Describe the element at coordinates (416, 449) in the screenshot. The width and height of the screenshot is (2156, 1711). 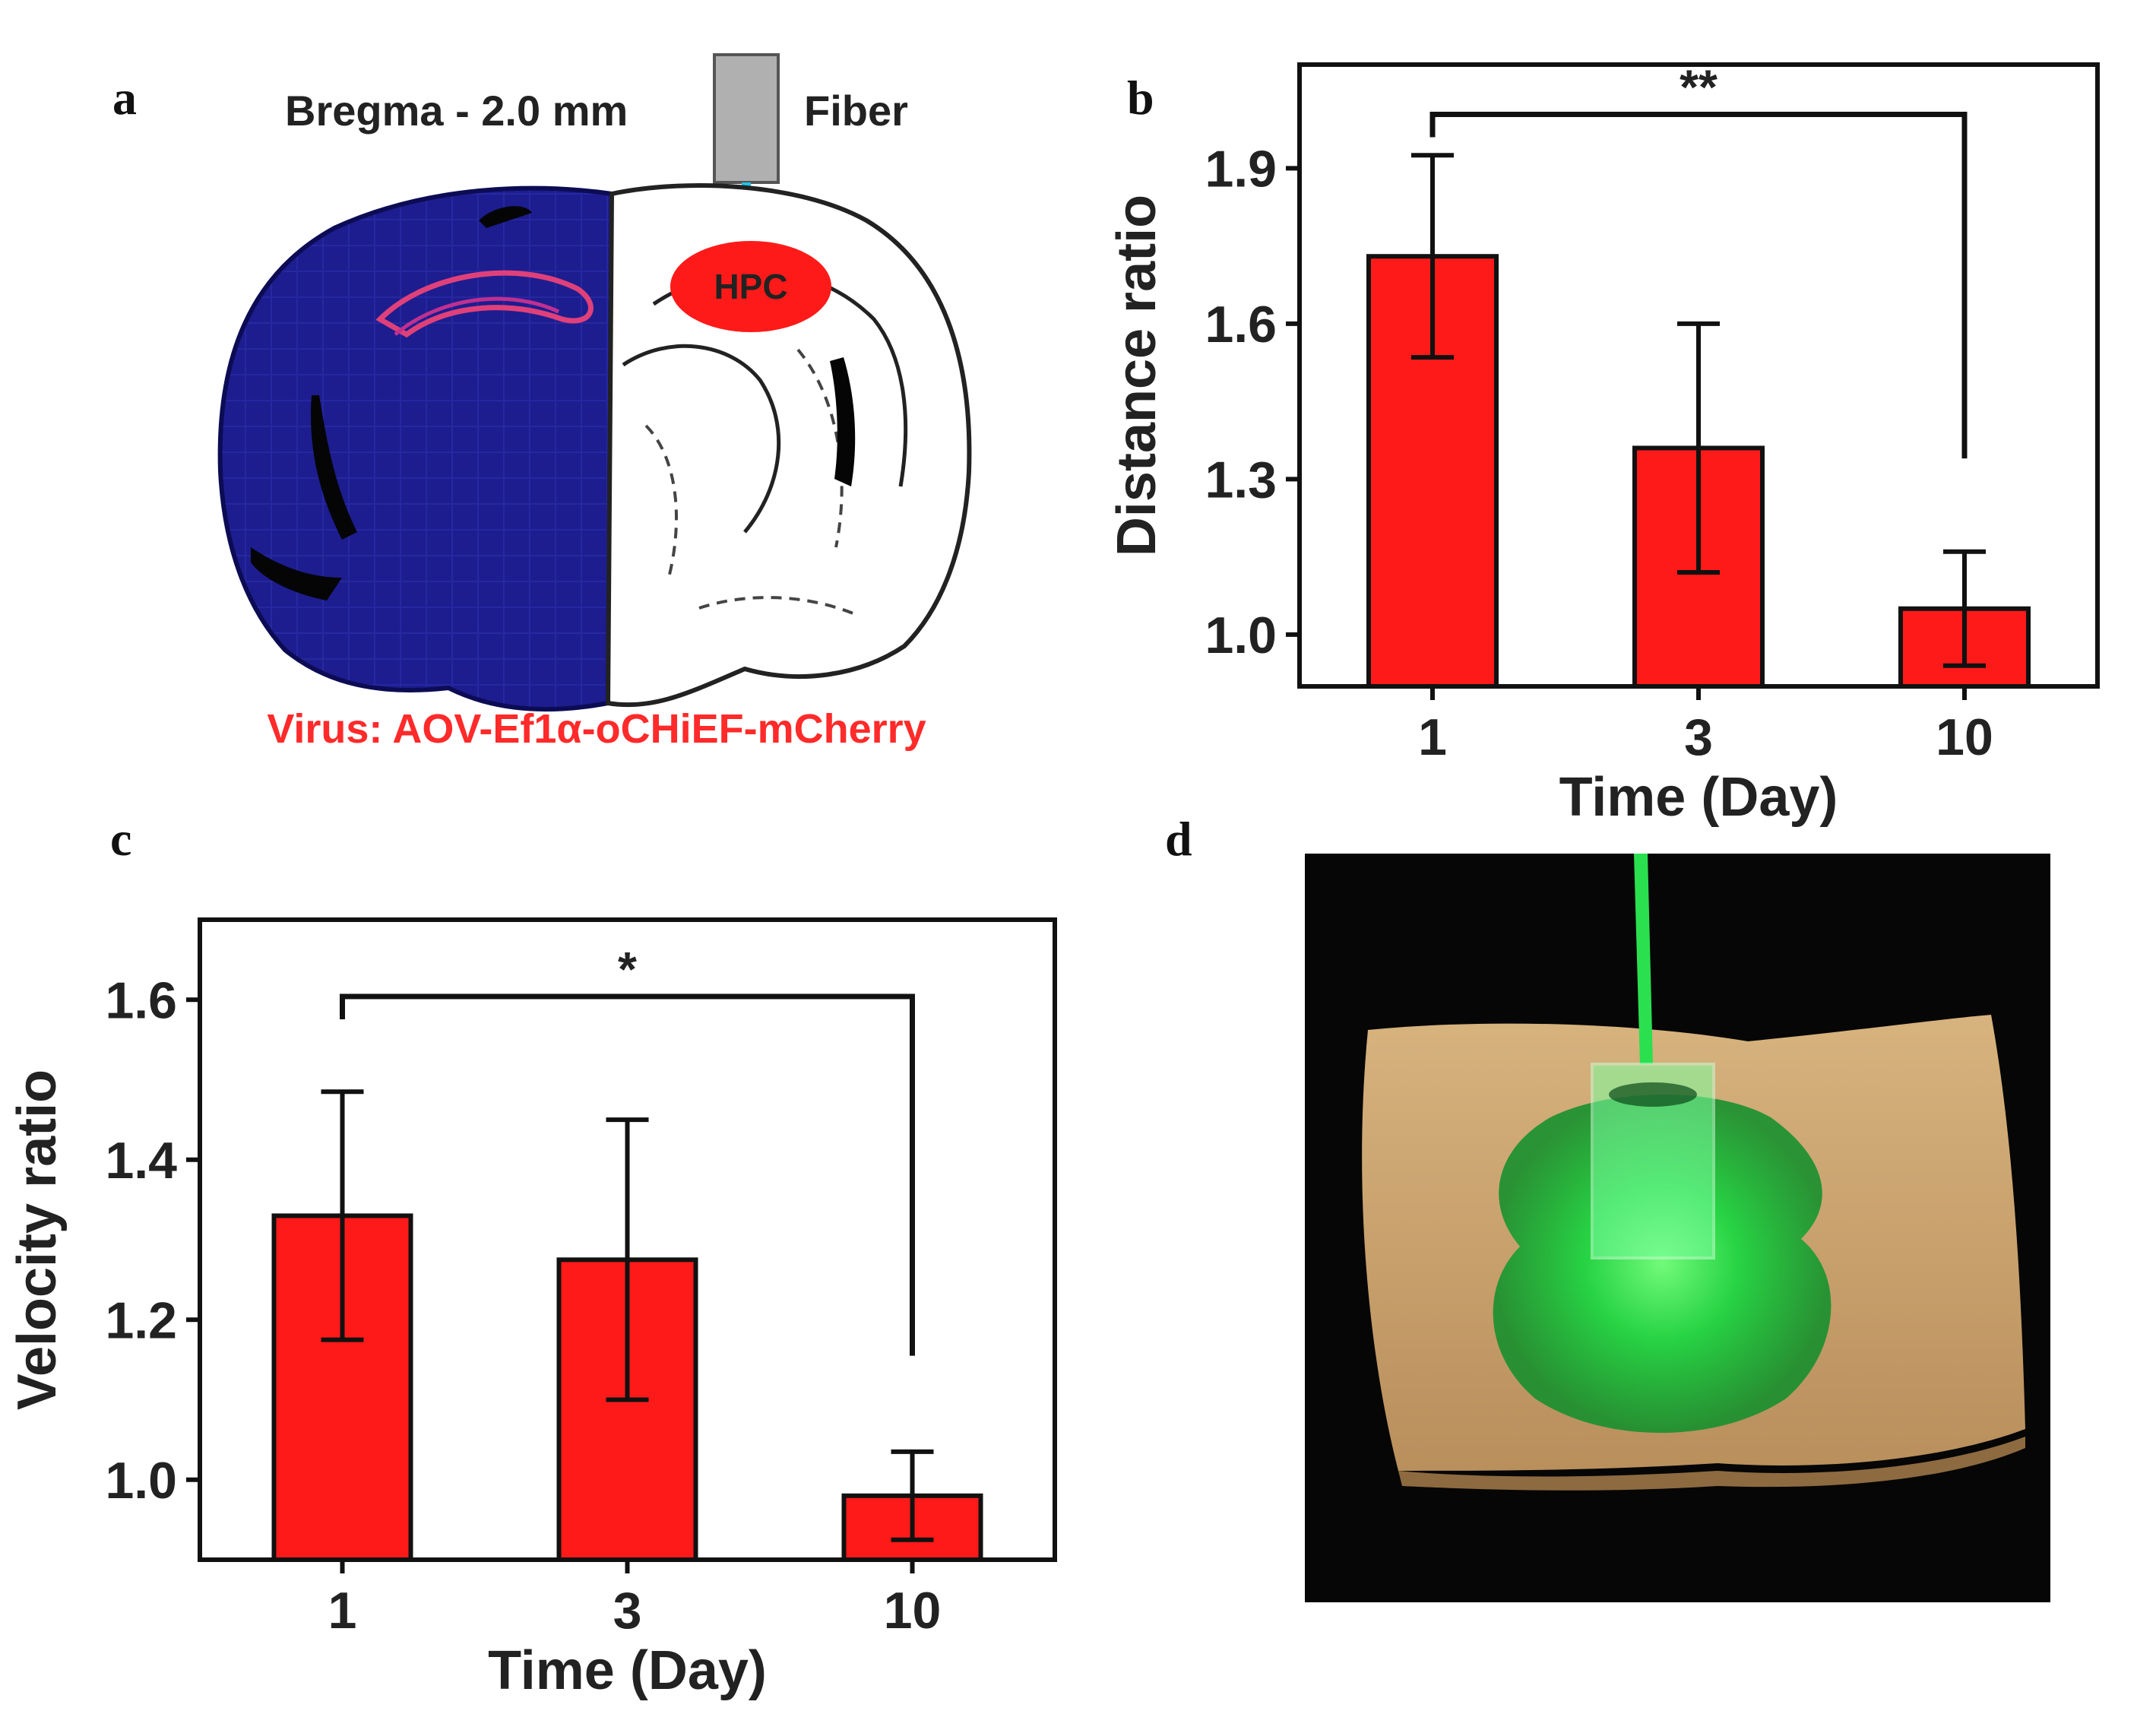
I see `stained-hemisphere` at that location.